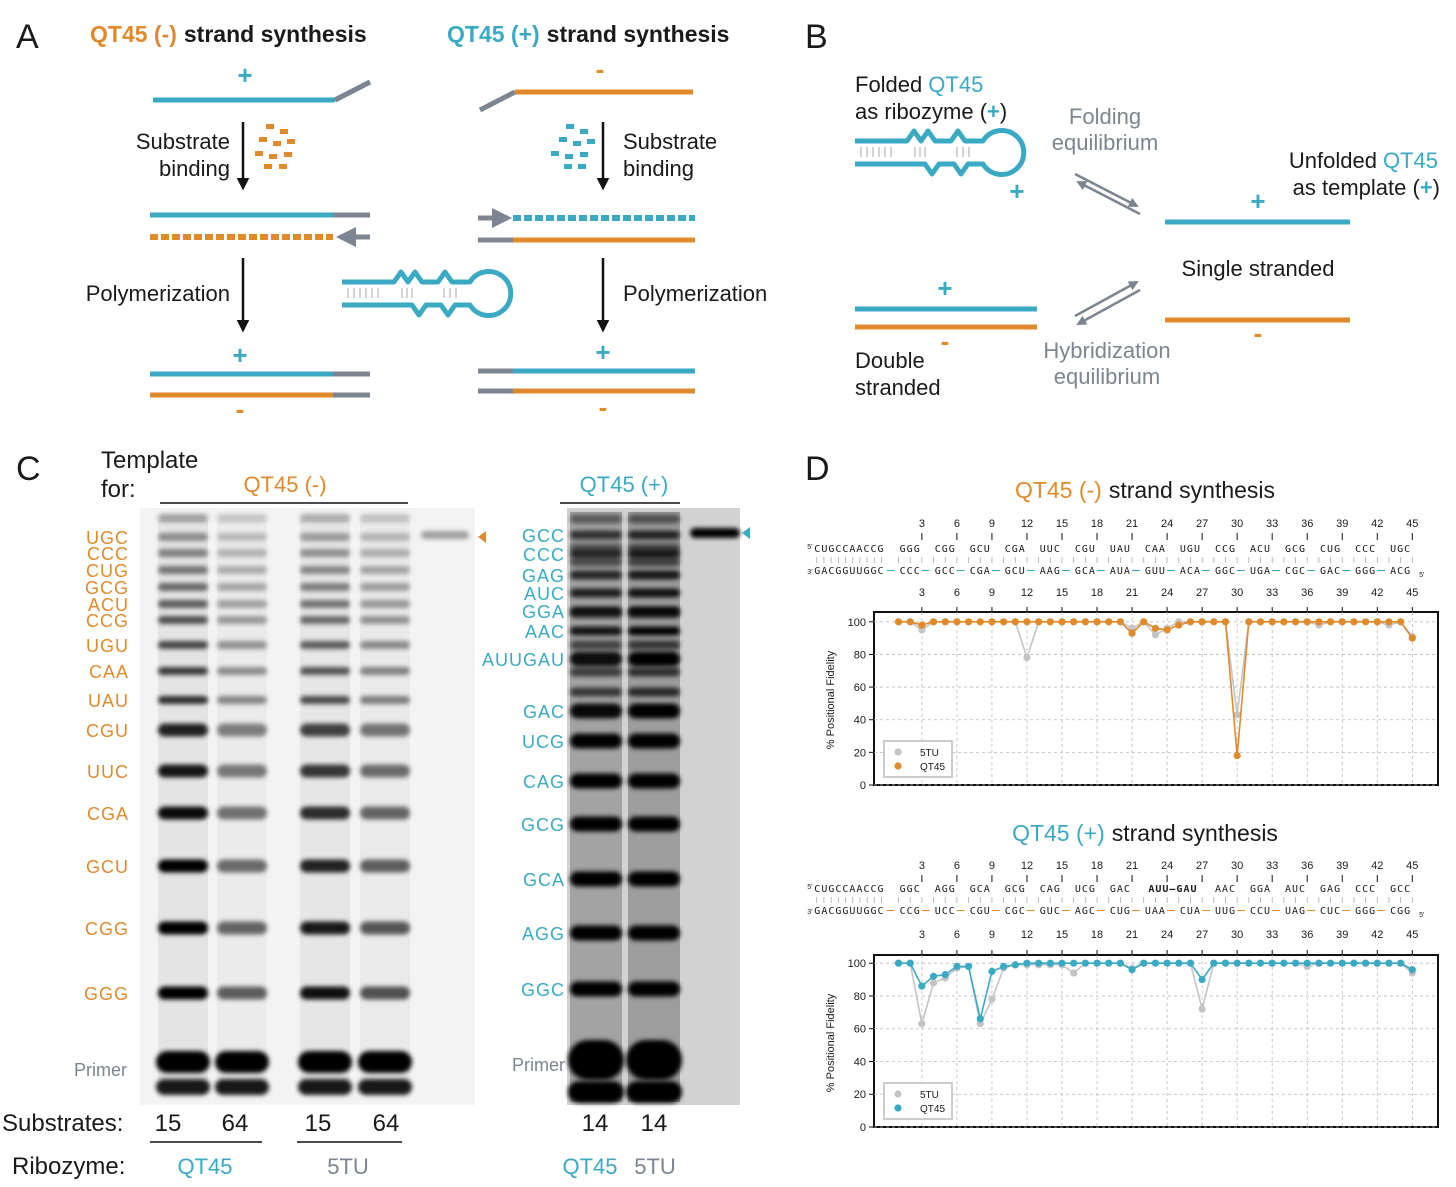  Describe the element at coordinates (1132, 935) in the screenshot. I see `x-tick-label: 21` at that location.